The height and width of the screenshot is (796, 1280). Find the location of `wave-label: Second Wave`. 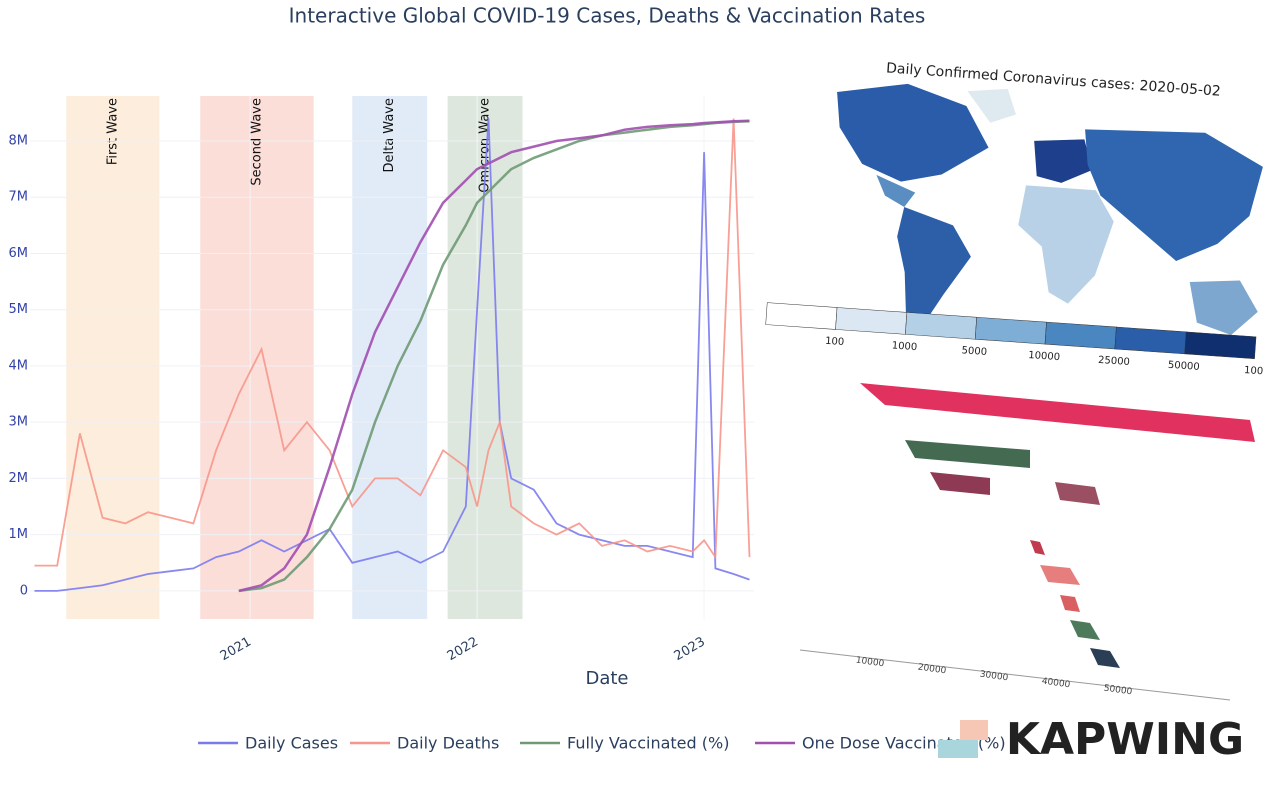

wave-label: Second Wave is located at coordinates (256, 142).